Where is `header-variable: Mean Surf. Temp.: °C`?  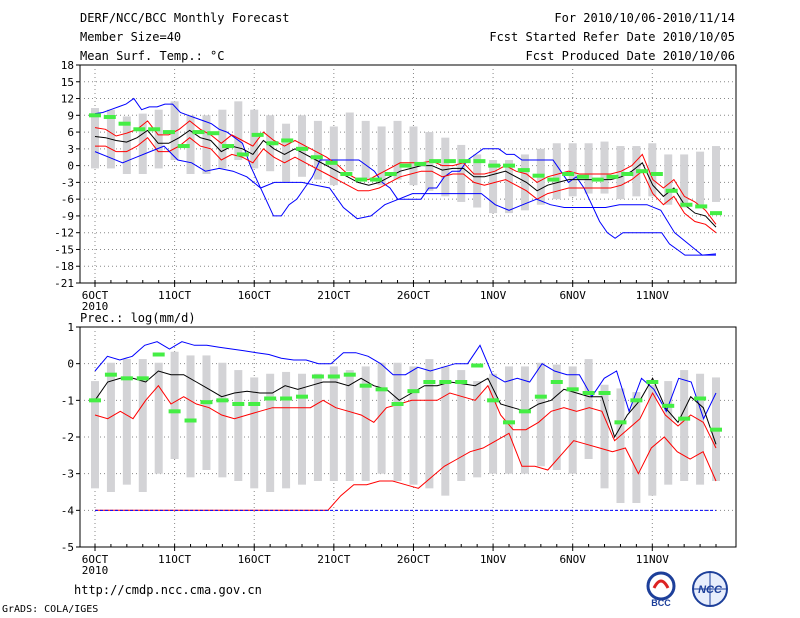
header-variable: Mean Surf. Temp.: °C is located at coordinates (152, 56).